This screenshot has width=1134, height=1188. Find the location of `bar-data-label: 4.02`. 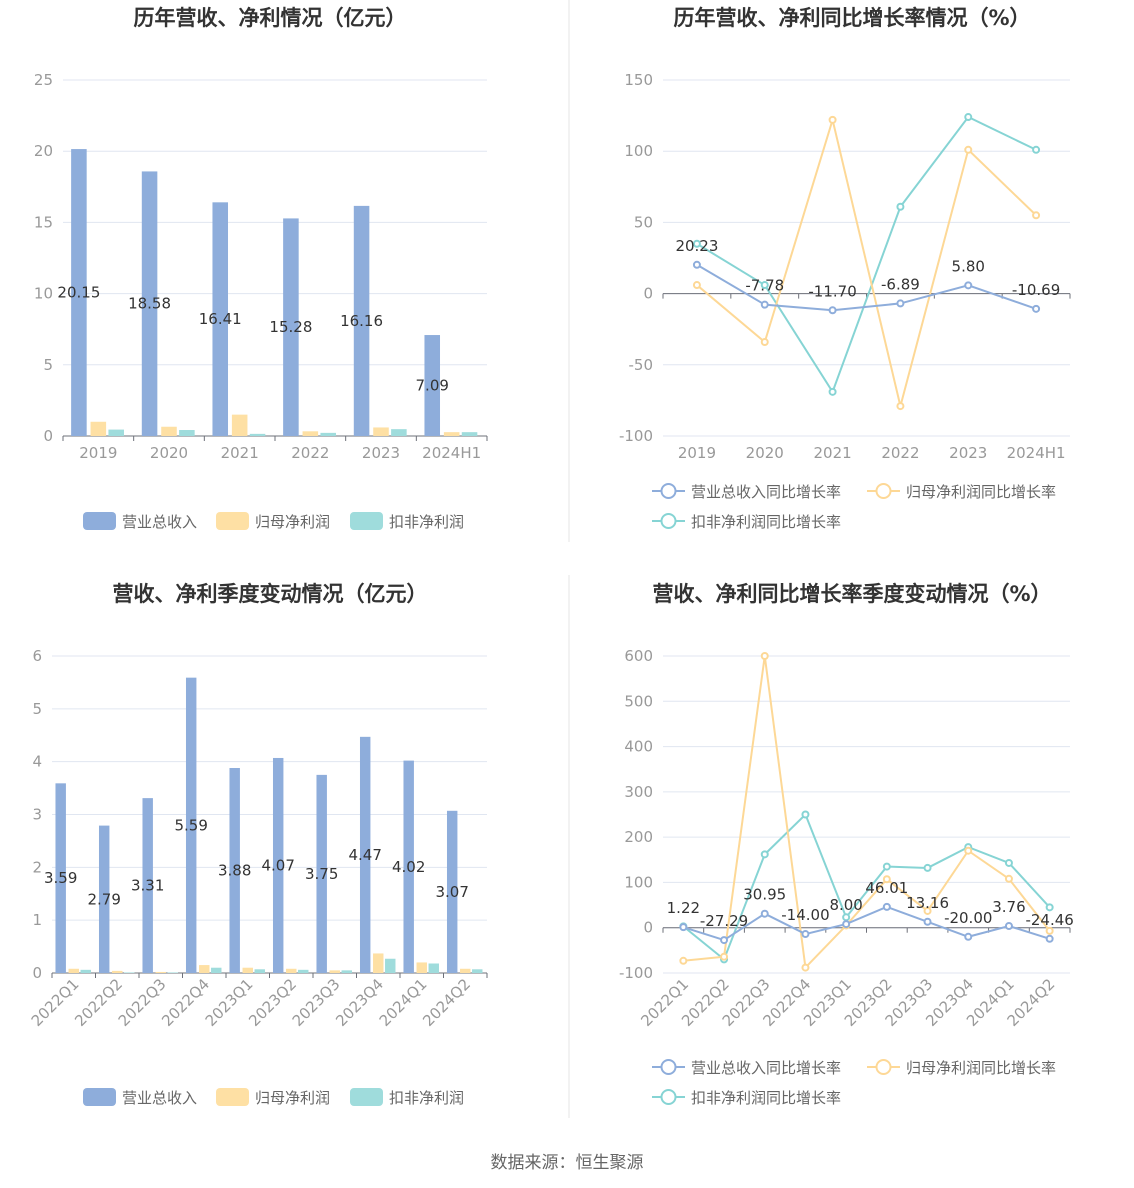

bar-data-label: 4.02 is located at coordinates (408, 867).